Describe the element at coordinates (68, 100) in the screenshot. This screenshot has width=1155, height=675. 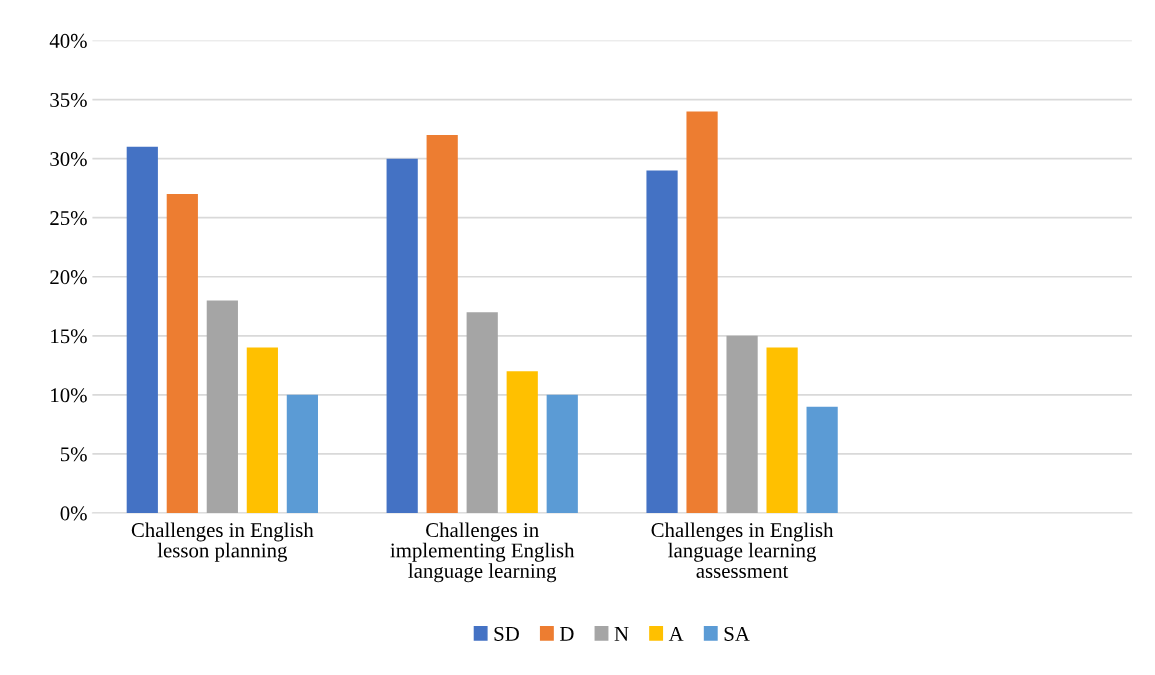
I see `y-tick-label: 35%` at that location.